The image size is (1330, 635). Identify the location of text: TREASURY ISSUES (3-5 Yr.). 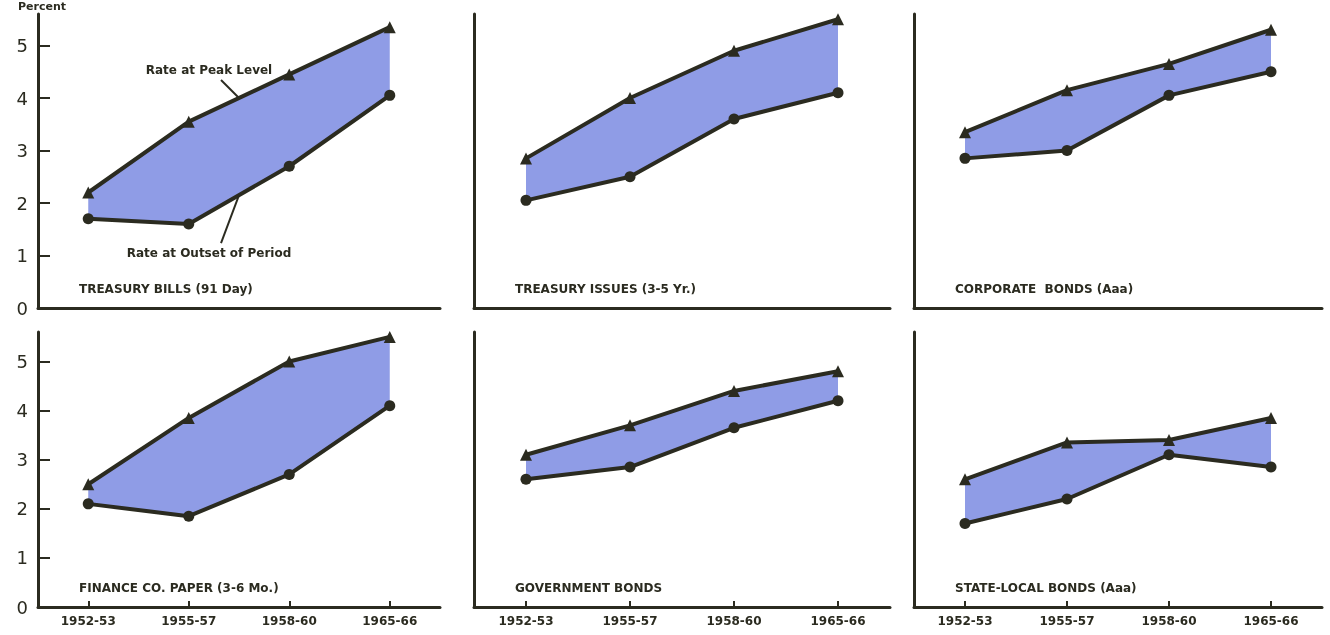
(606, 289).